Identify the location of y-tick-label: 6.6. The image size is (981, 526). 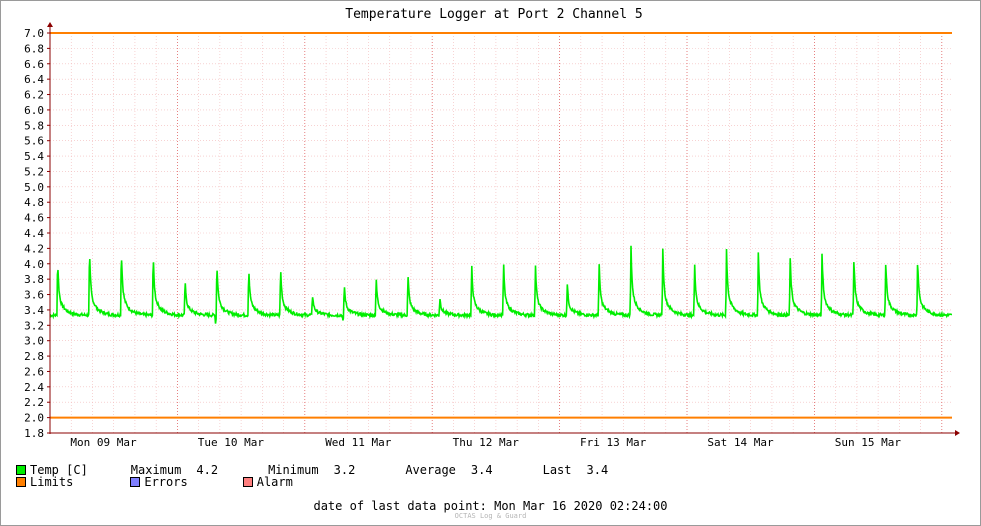
(34, 64).